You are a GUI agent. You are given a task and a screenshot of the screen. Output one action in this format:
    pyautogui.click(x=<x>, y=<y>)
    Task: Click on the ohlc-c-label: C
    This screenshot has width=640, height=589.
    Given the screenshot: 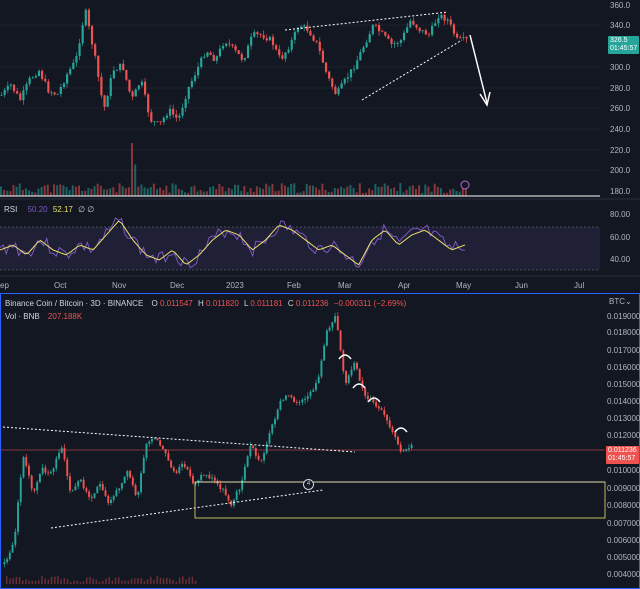 What is the action you would take?
    pyautogui.click(x=290, y=303)
    